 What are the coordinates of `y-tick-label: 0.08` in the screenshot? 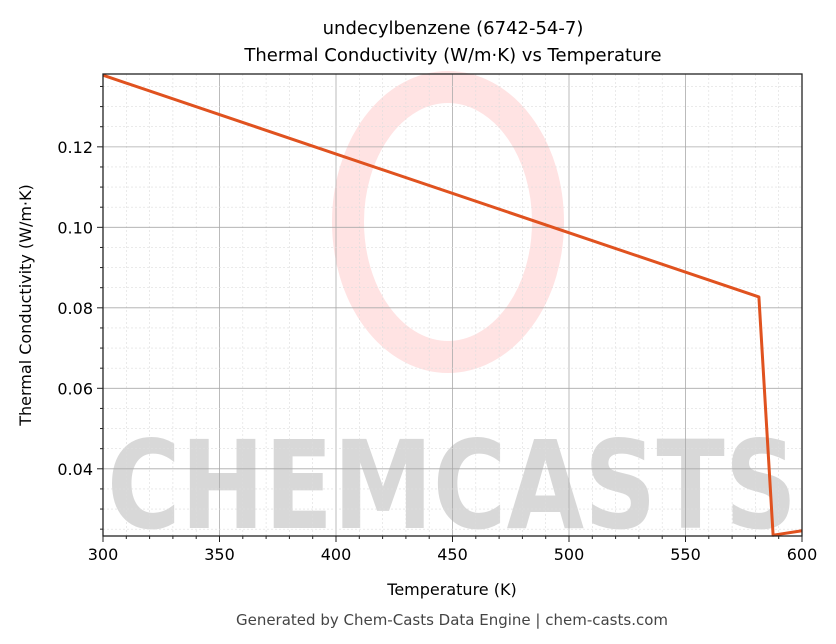 It's located at (75, 308).